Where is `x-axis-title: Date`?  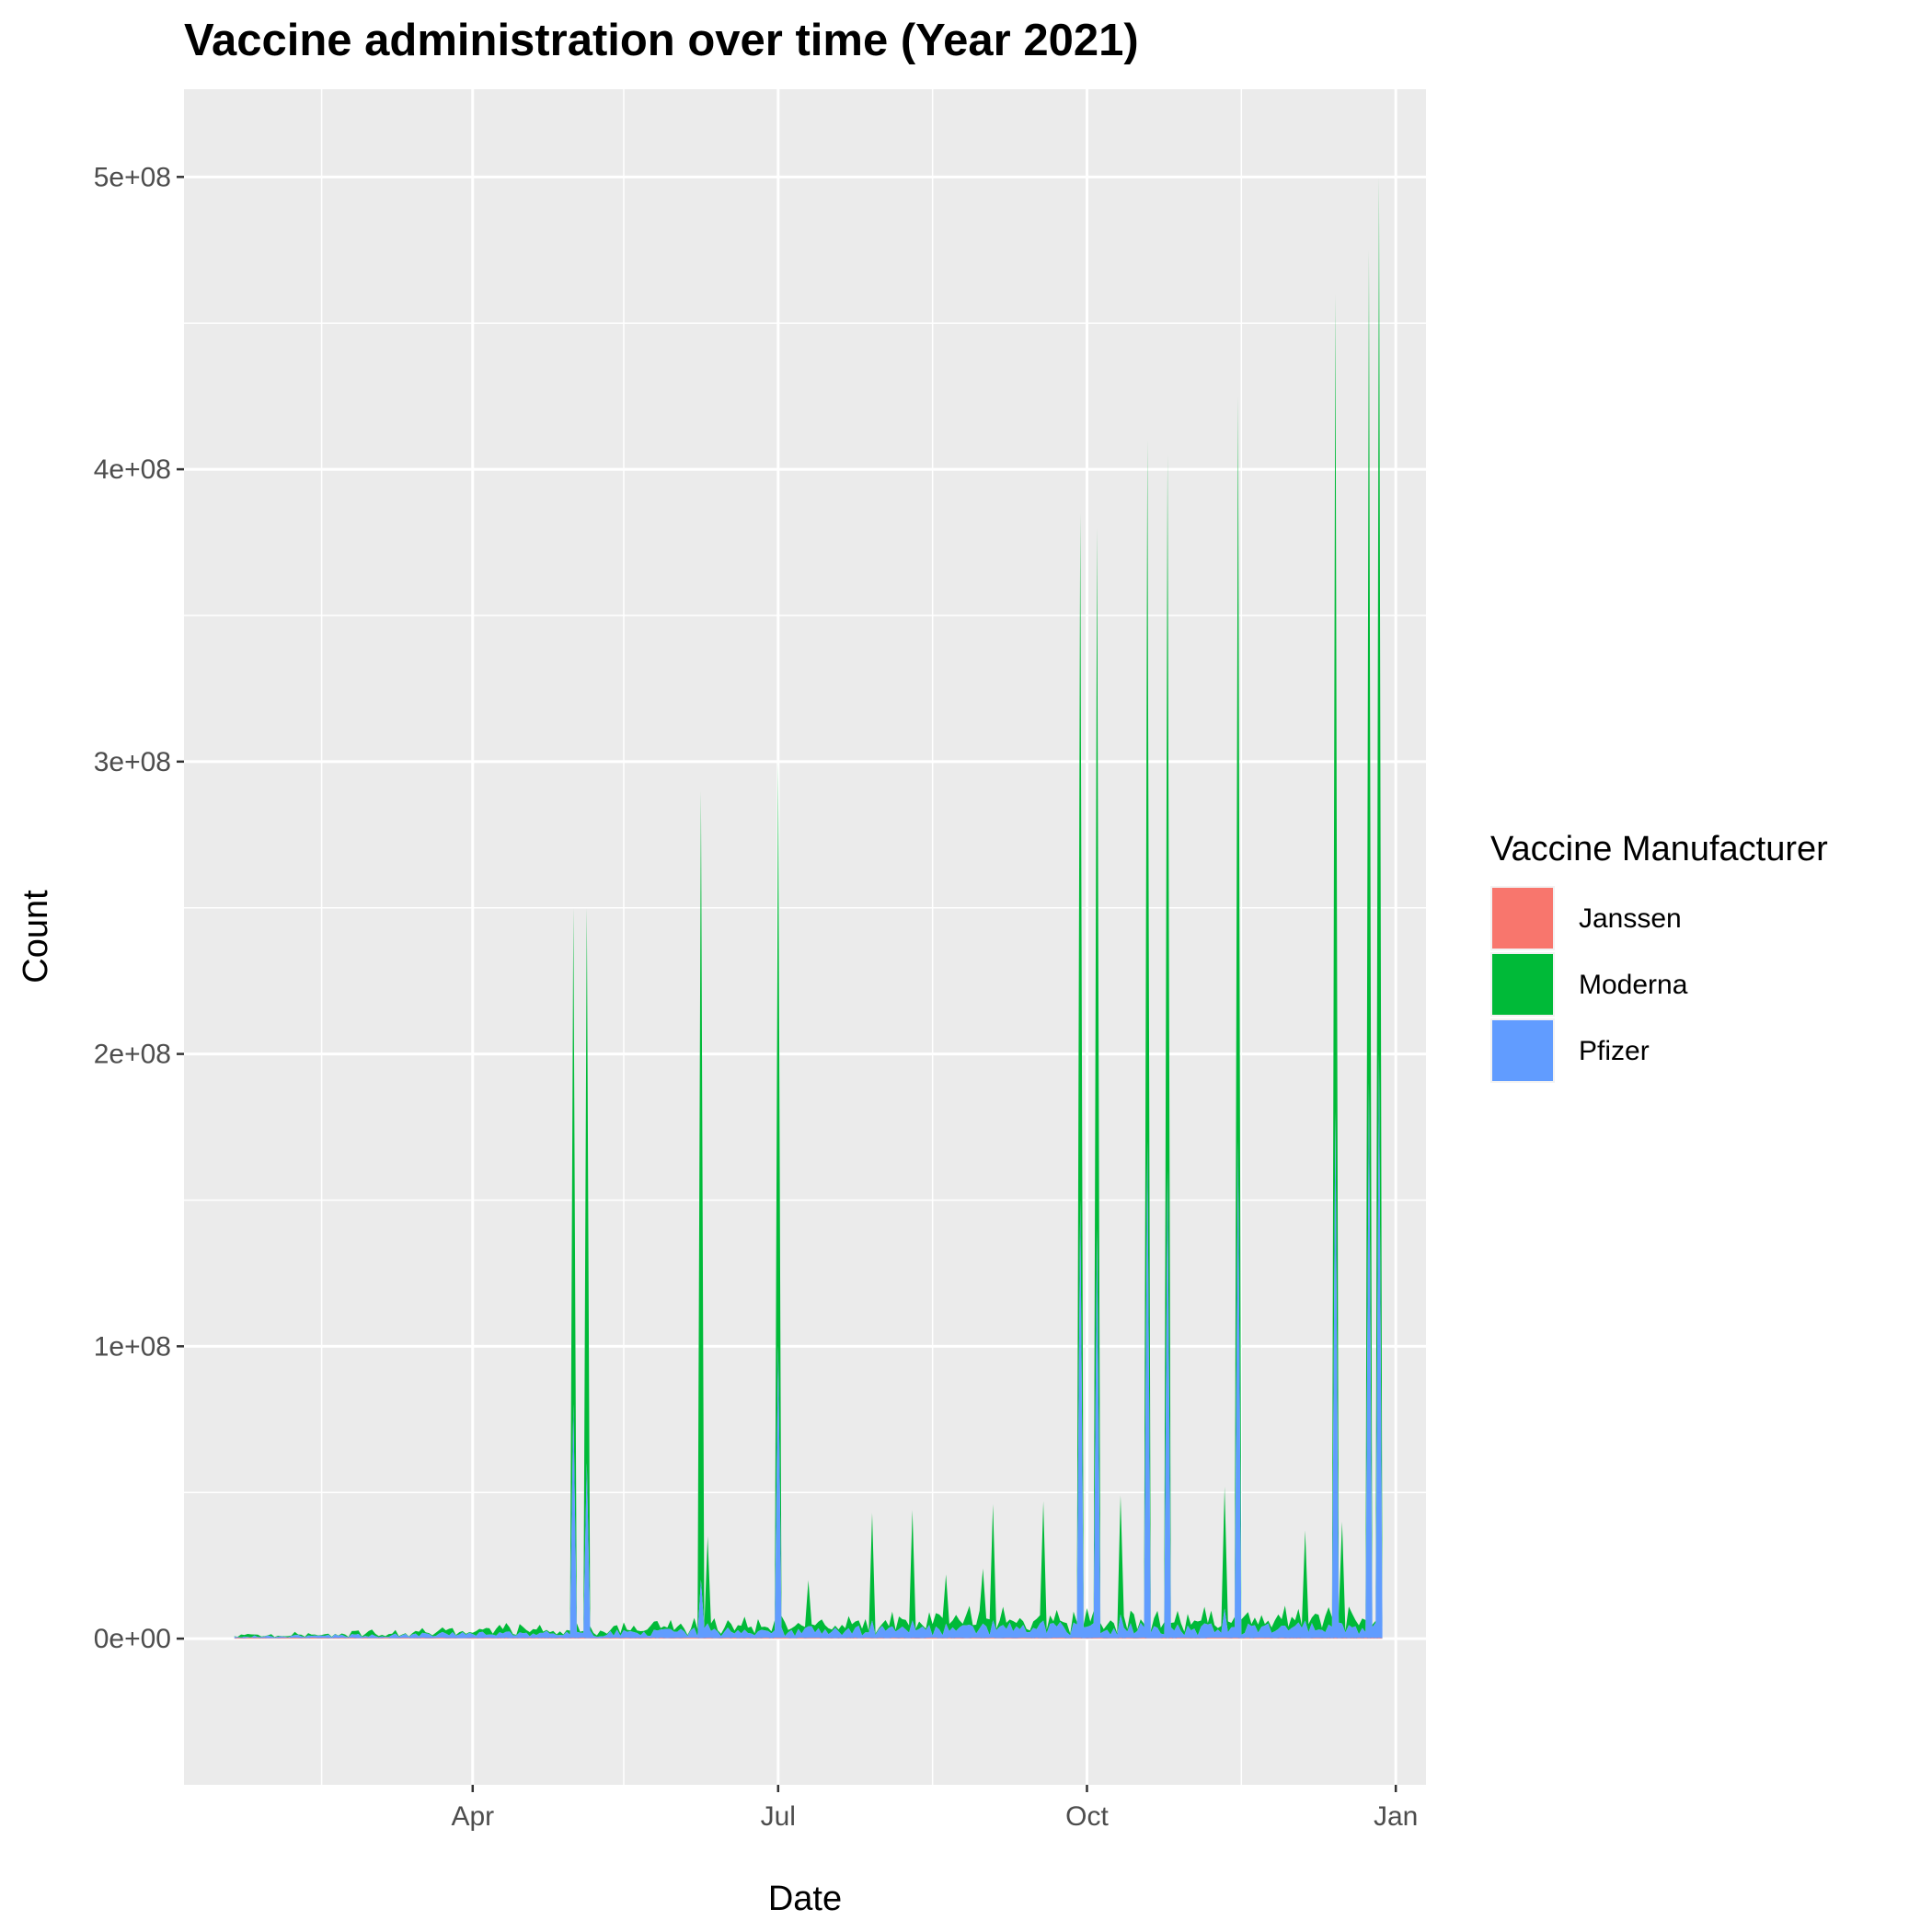
x-axis-title: Date is located at coordinates (805, 1899).